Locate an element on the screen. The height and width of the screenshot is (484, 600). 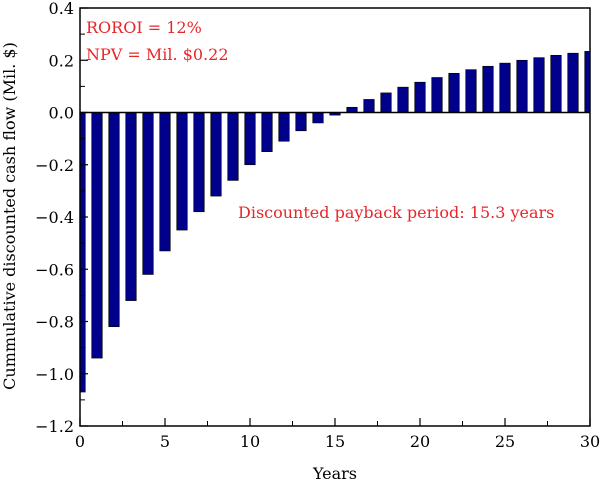
y-axis-ticks: −1.2 −1.0 −0.8 −0.6 −0.4 −0.2 0.0 0.2 0.4 is located at coordinates (61, 218).